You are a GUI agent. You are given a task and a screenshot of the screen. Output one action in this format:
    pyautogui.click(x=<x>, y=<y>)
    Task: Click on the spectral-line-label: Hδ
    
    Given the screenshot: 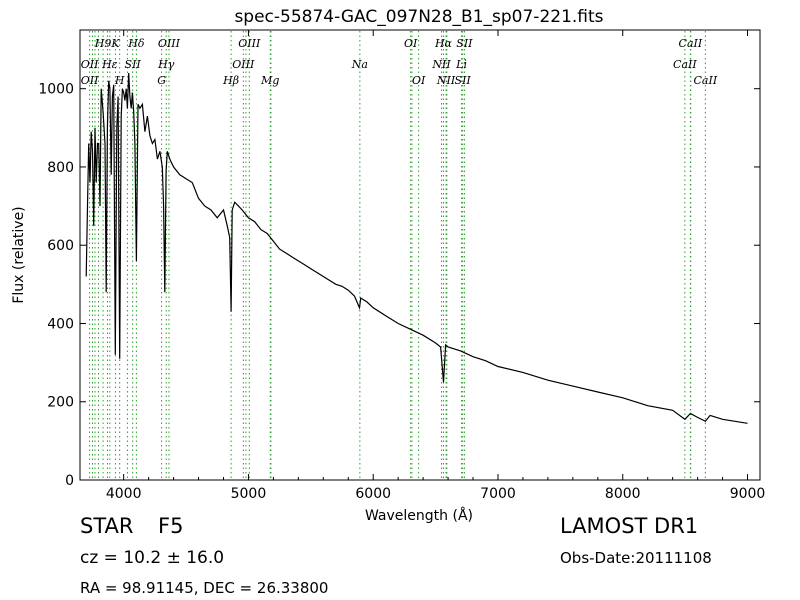 What is the action you would take?
    pyautogui.click(x=136, y=43)
    